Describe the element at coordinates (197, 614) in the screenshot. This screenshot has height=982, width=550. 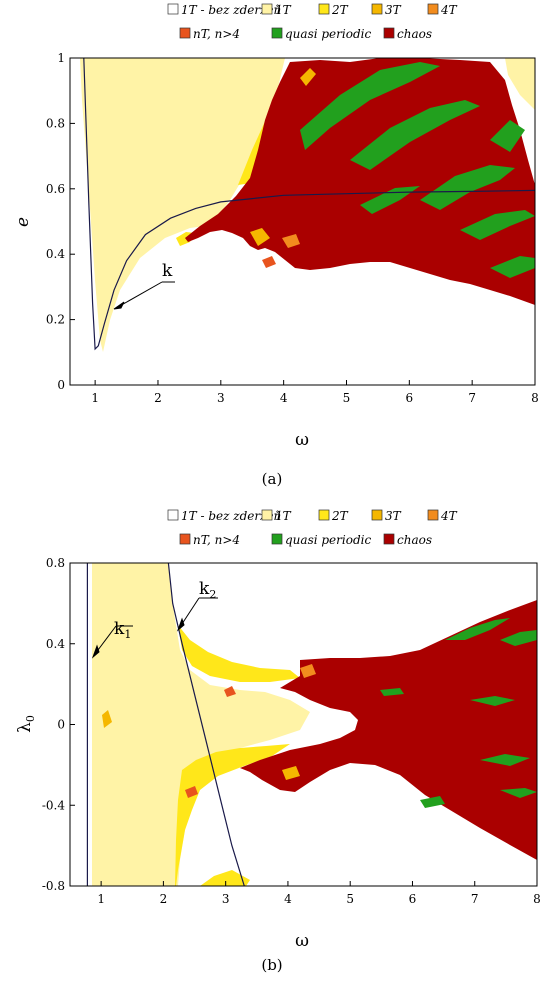
I see `arrow-k2` at that location.